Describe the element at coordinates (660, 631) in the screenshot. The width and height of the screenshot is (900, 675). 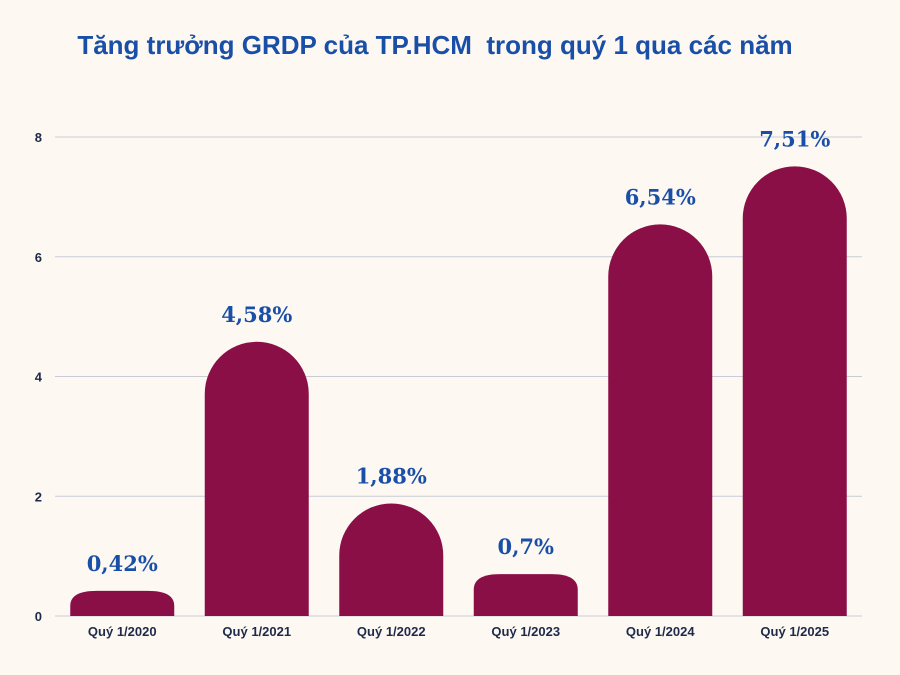
I see `x-tick-label: Quý 1/2024` at that location.